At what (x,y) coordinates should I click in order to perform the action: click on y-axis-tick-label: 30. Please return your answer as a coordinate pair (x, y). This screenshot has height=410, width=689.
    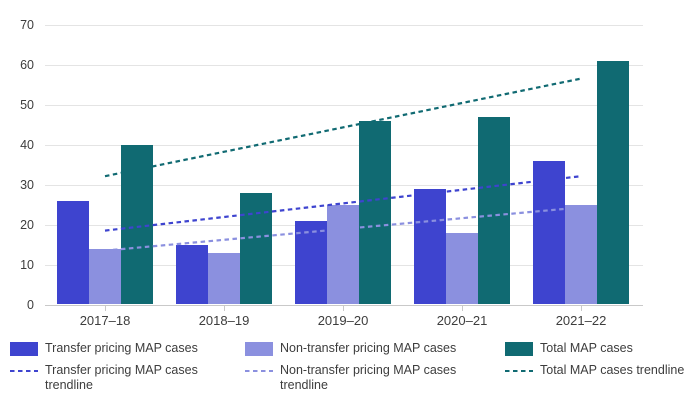
    Looking at the image, I should click on (27, 185).